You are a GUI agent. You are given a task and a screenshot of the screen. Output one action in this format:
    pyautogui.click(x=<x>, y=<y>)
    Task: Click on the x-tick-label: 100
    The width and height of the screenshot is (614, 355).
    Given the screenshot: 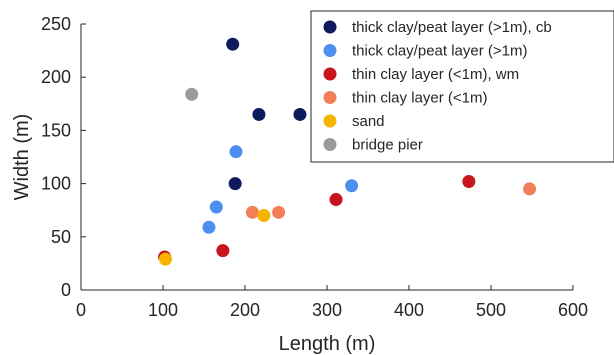 What is the action you would take?
    pyautogui.click(x=163, y=310)
    